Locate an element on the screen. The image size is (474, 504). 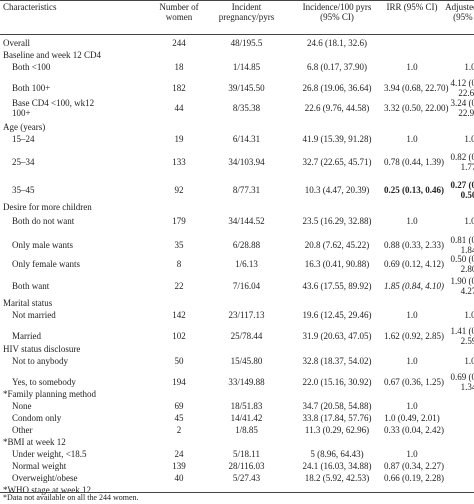
top-rule is located at coordinates (237, 0).